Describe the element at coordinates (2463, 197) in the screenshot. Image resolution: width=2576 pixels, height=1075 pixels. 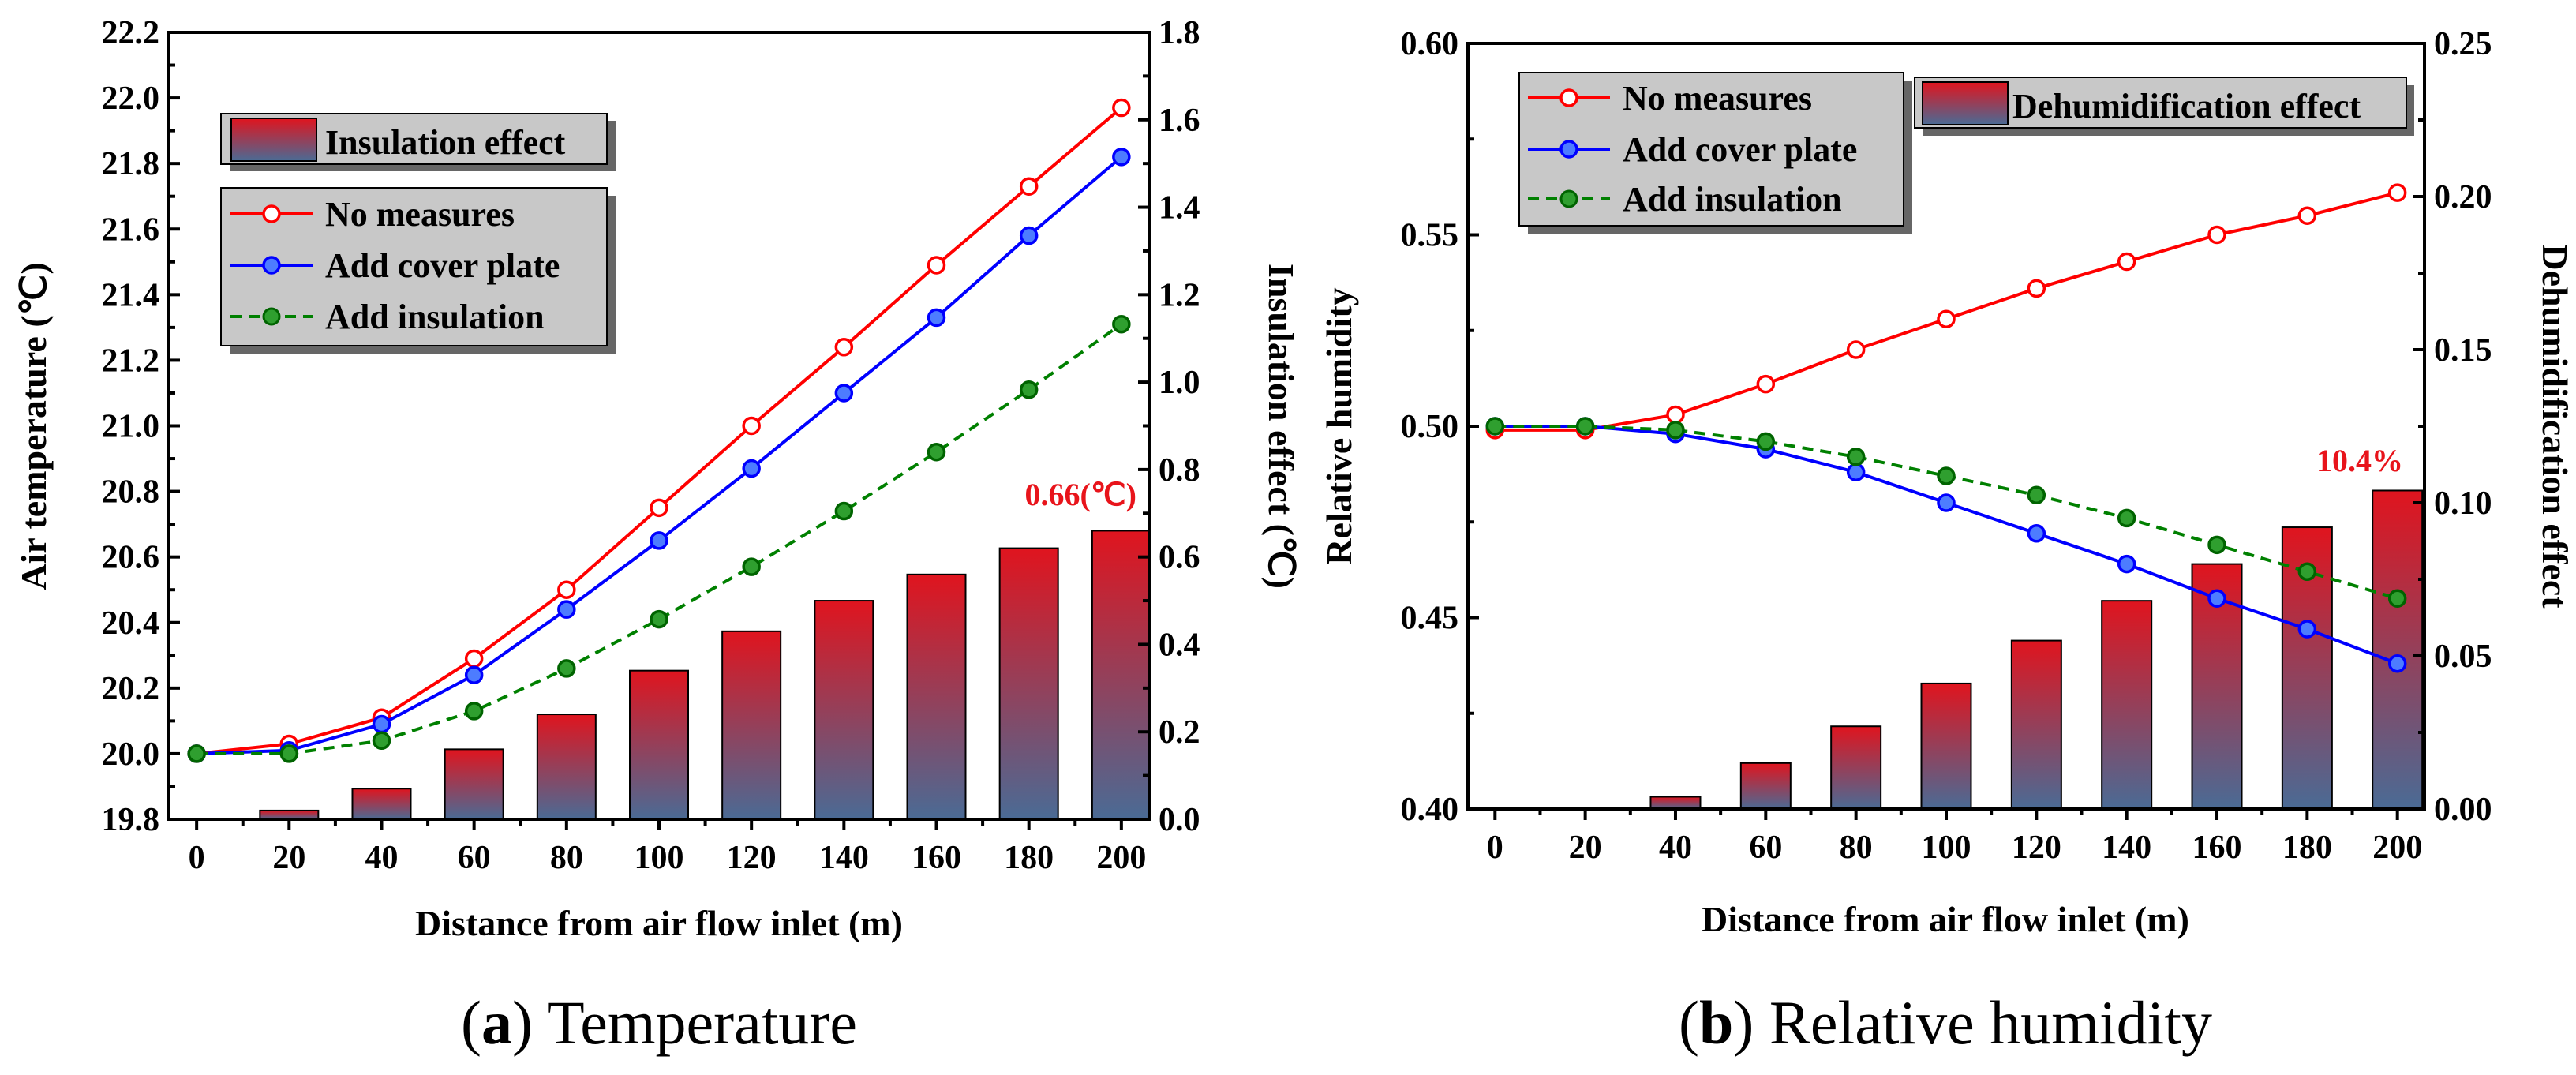
I see `y2-tick-label-0.20: 0.20` at that location.